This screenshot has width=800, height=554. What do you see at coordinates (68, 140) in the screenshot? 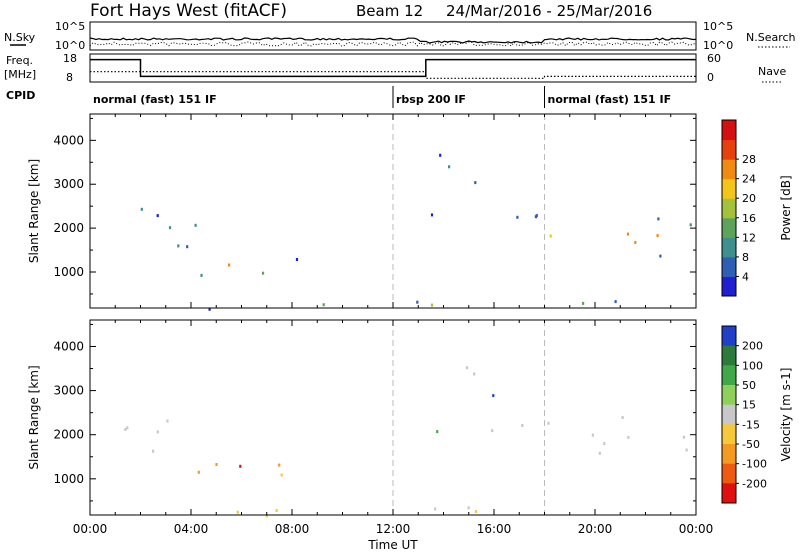
I see `y-tick-label: 4000` at bounding box center [68, 140].